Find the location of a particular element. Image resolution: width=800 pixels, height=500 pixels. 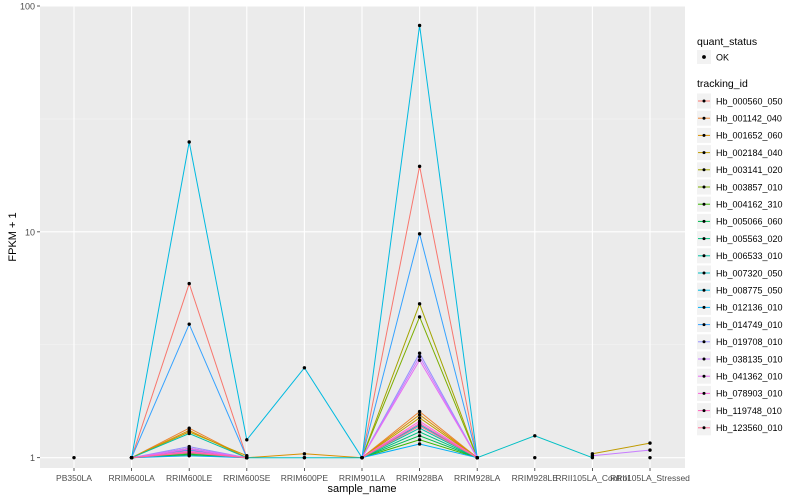

y-axis-title: FPKM + 1 is located at coordinates (13, 236).